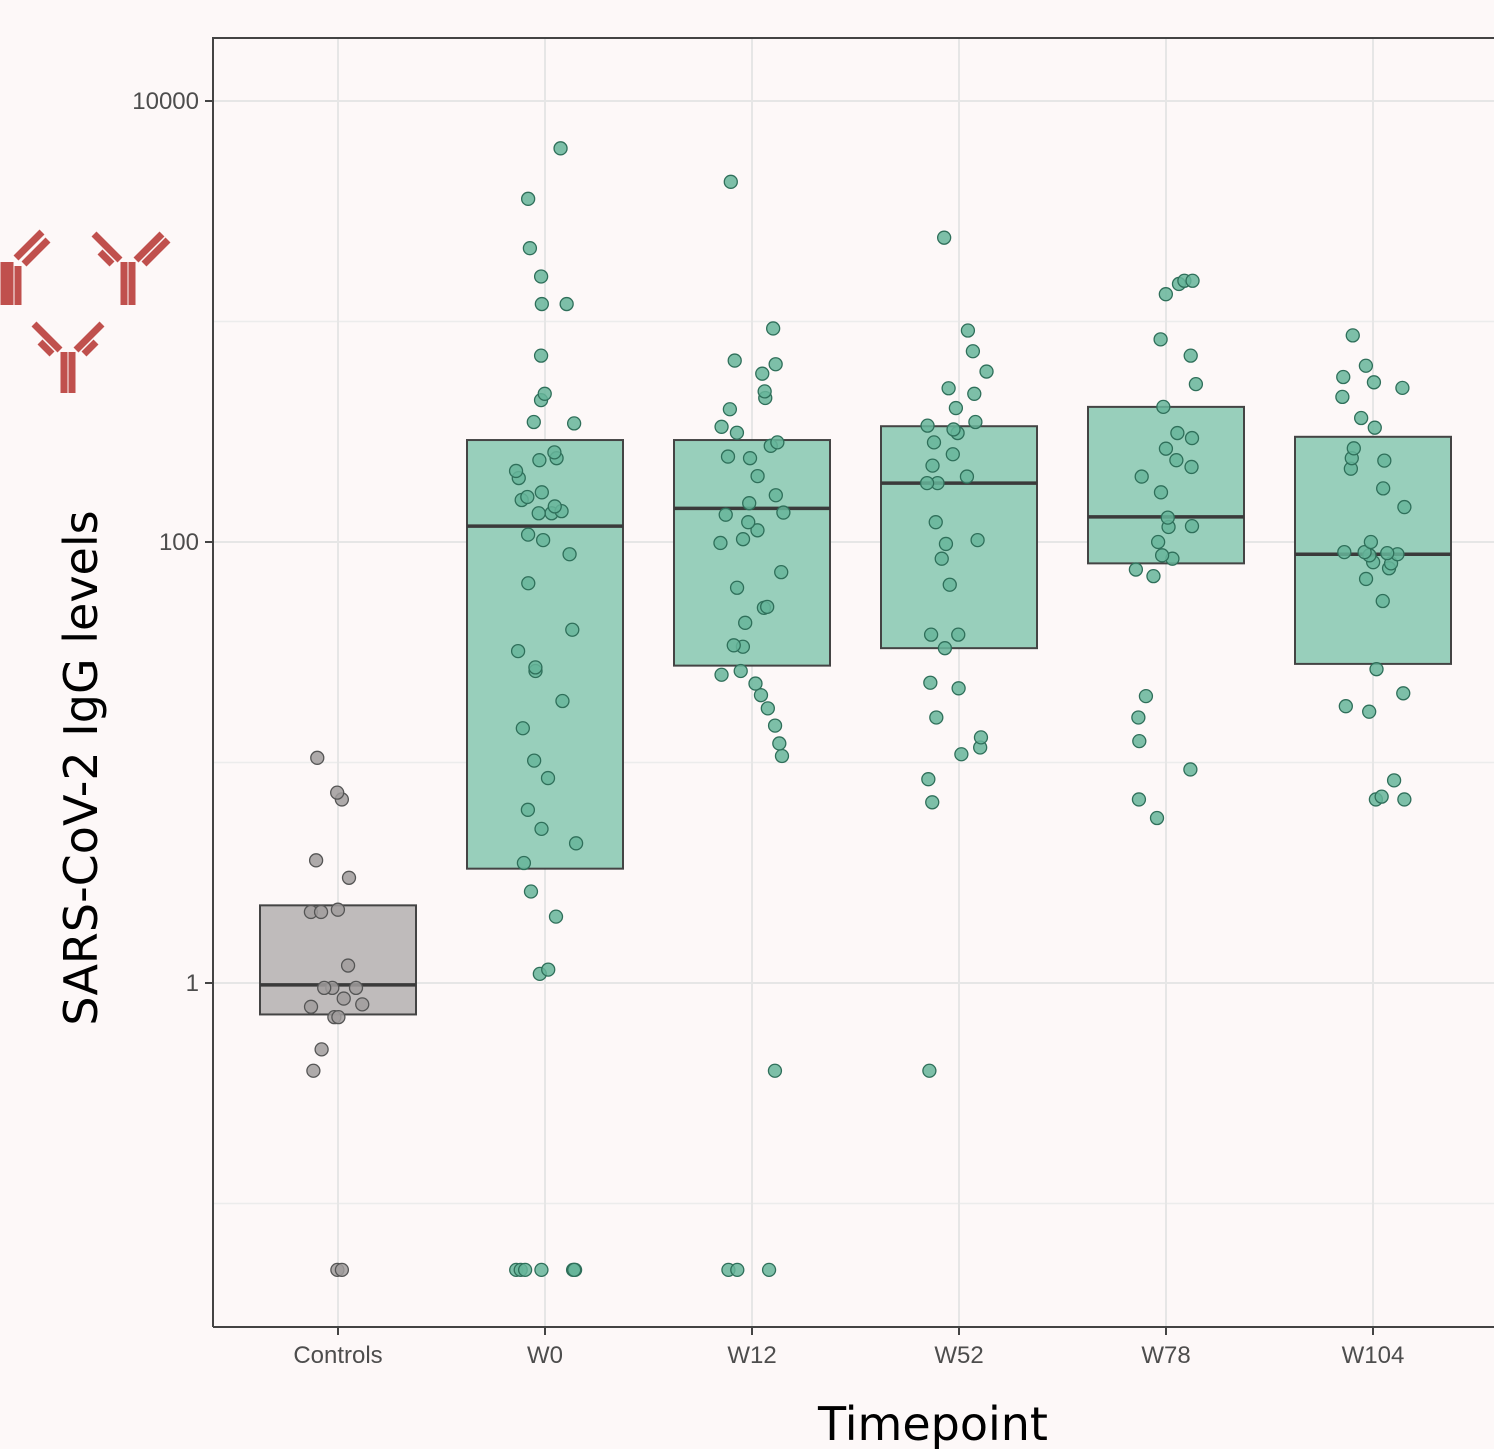 This screenshot has width=1494, height=1449. I want to click on x-axis-ticks: Controls W0 W12 W52 W78 W104, so click(848, 1348).